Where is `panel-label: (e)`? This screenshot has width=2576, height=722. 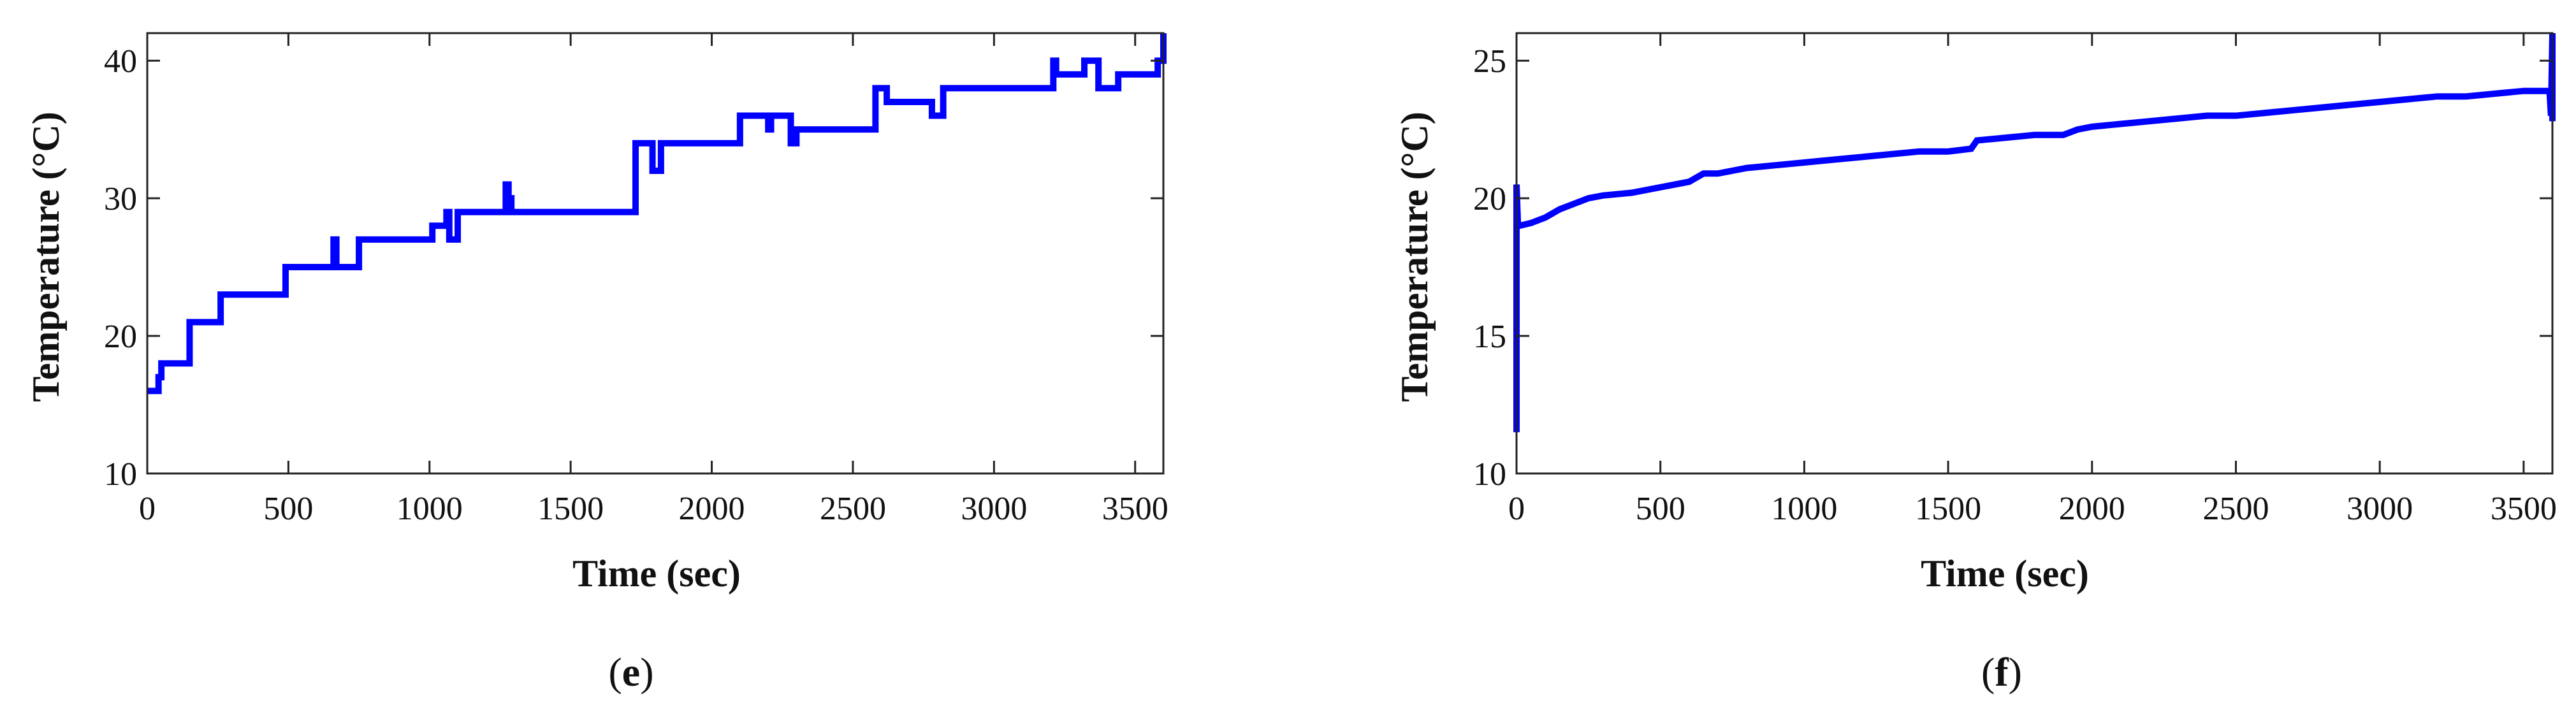
panel-label: (e) is located at coordinates (630, 672).